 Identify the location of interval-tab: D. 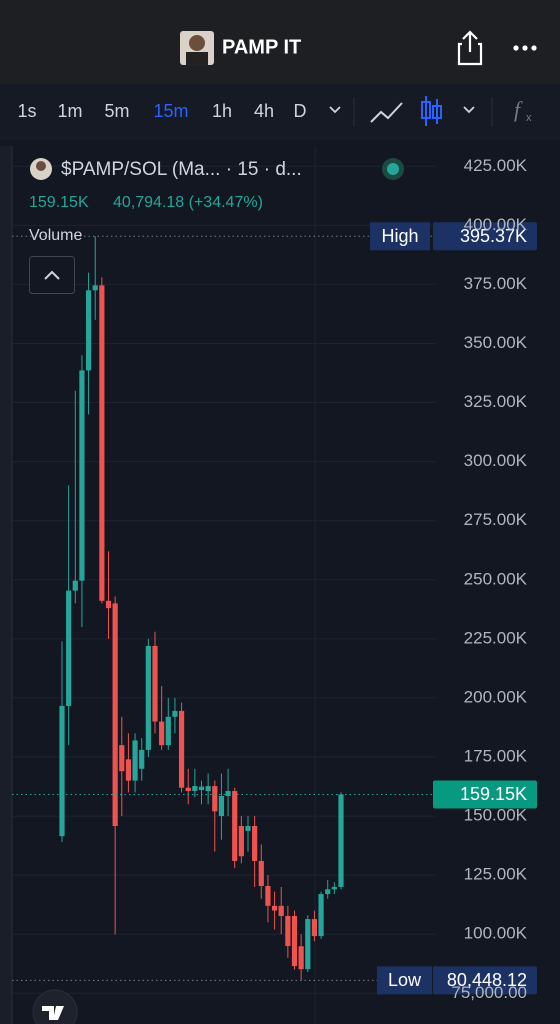
(300, 111).